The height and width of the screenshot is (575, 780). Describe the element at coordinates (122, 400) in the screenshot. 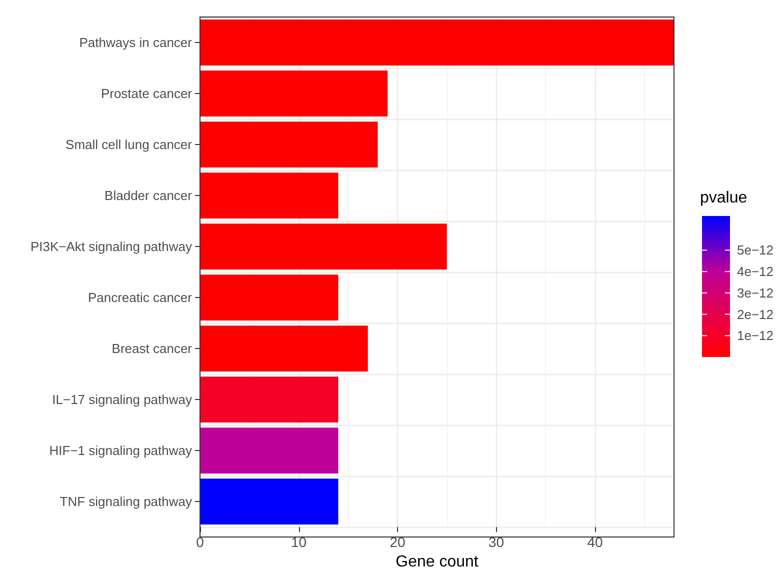

I see `y-tick-label: IL−17 signaling pathway` at that location.